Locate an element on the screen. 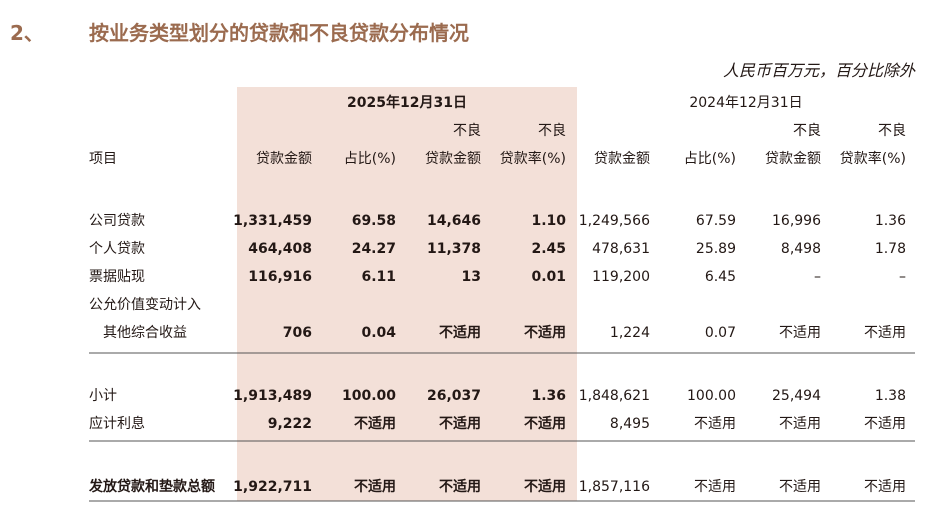  cell: 25,494 is located at coordinates (796, 396).